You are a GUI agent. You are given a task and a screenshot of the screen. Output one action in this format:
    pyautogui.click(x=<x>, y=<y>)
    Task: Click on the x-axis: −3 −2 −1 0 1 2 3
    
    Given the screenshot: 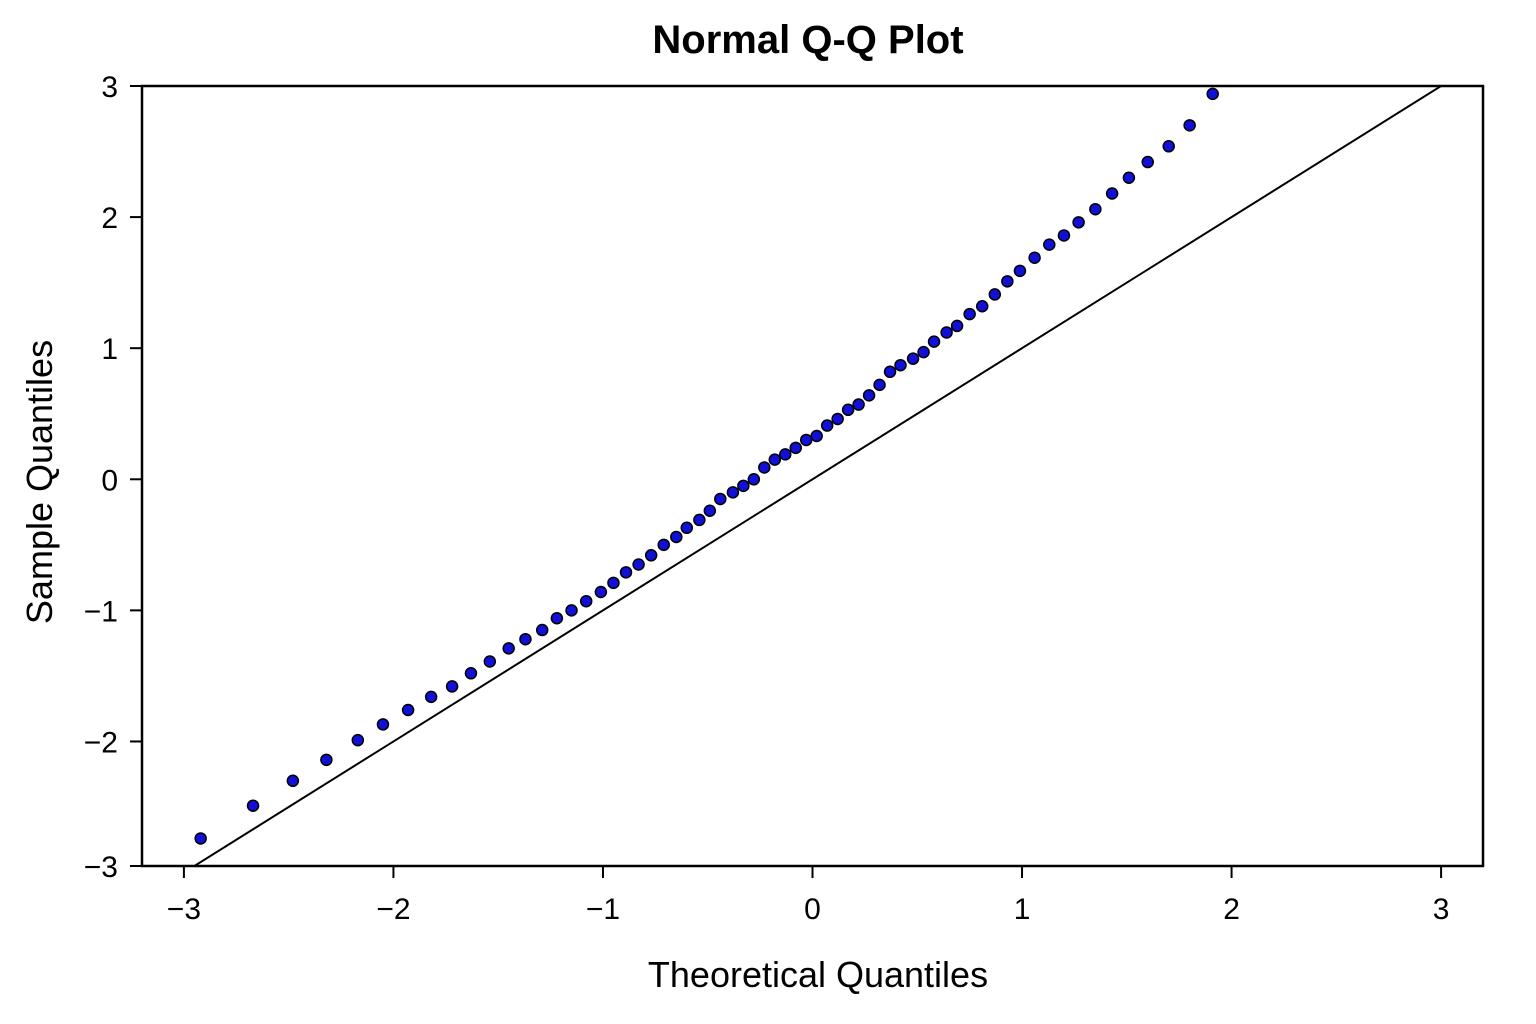 What is the action you would take?
    pyautogui.click(x=808, y=896)
    